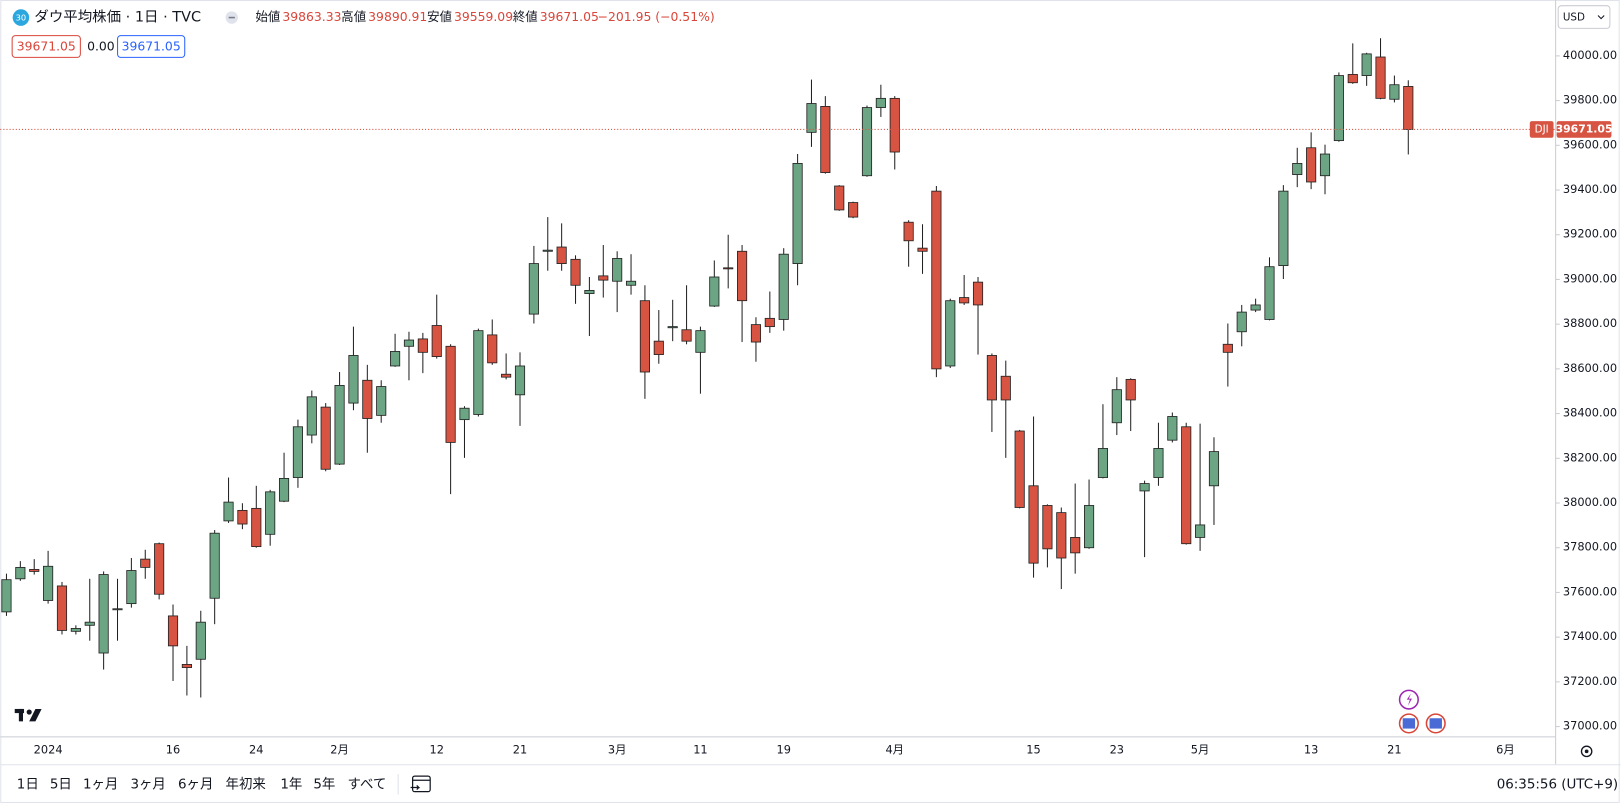 Image resolution: width=1621 pixels, height=803 pixels. Describe the element at coordinates (420, 784) in the screenshot. I see `date-range-button` at that location.